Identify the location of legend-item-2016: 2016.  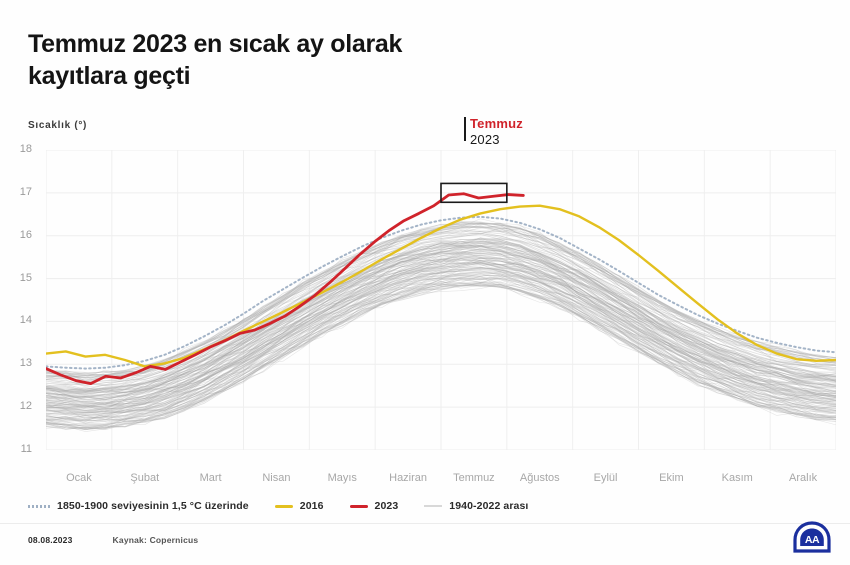
(299, 506).